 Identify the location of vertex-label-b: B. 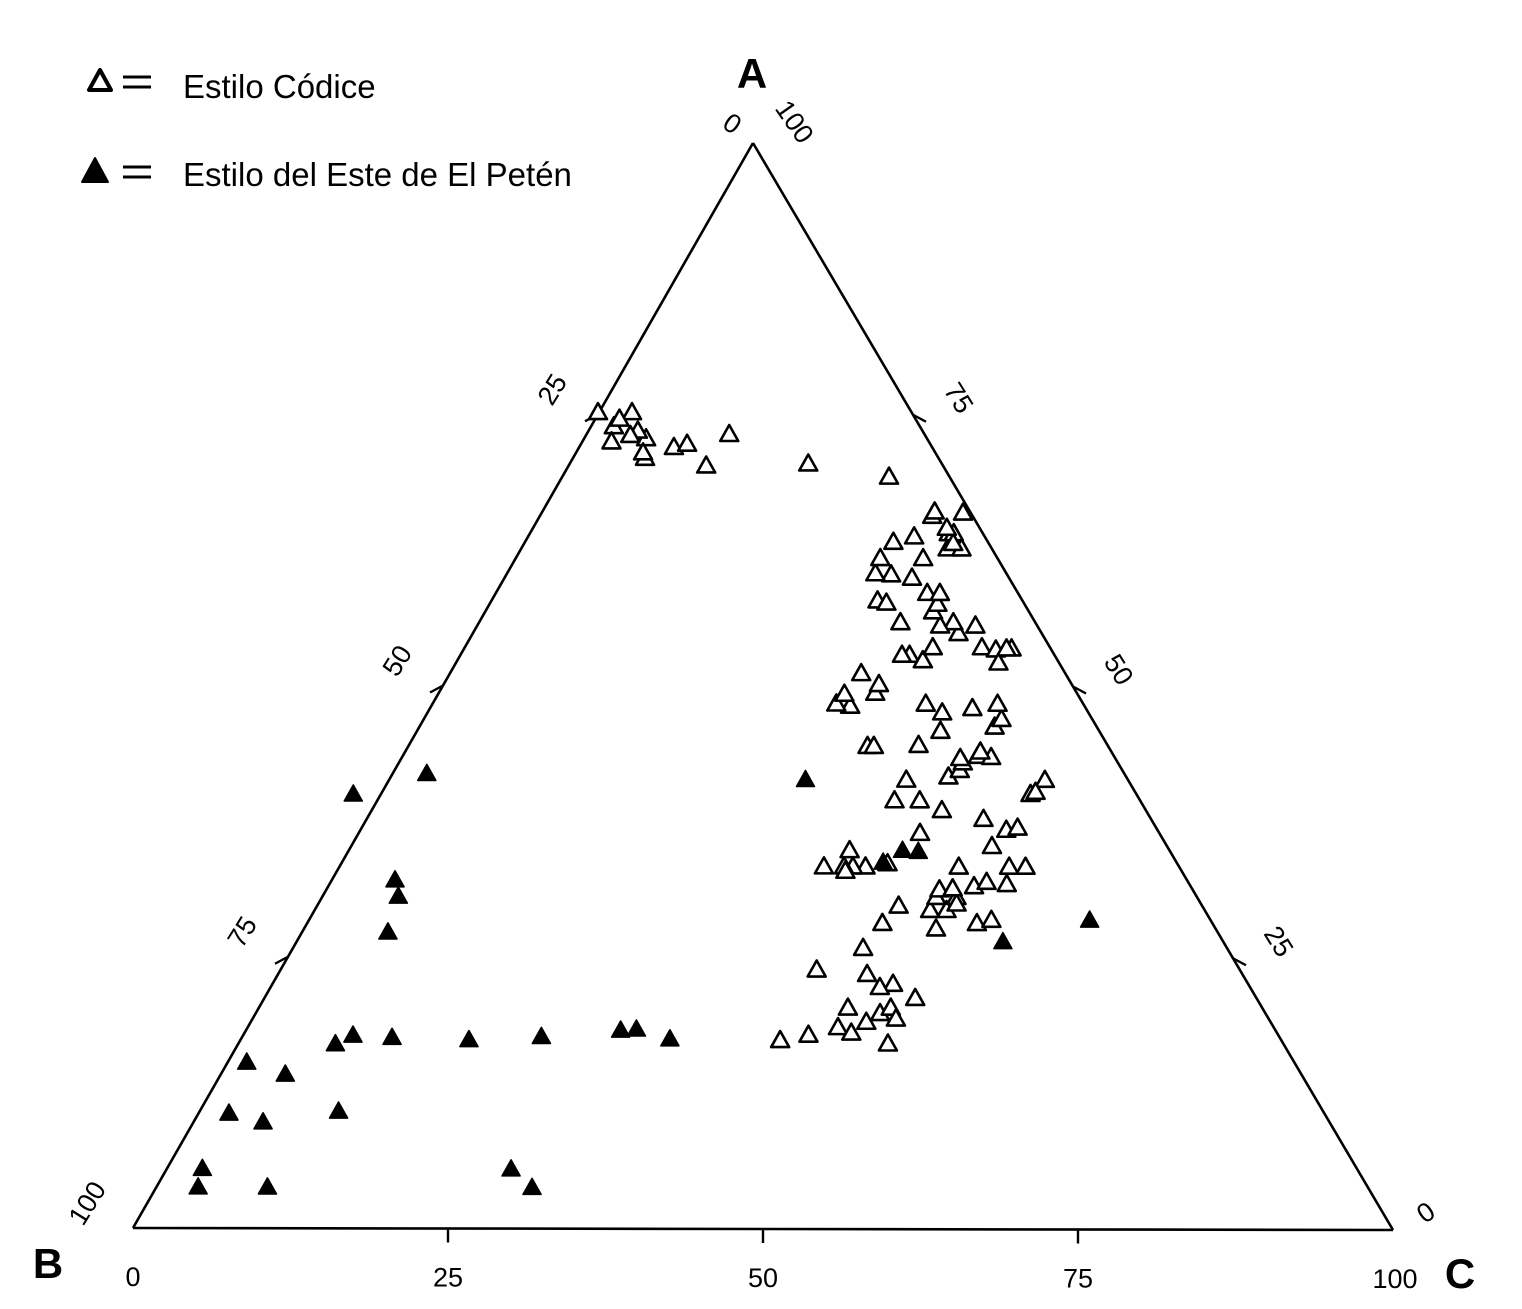
(48, 1263).